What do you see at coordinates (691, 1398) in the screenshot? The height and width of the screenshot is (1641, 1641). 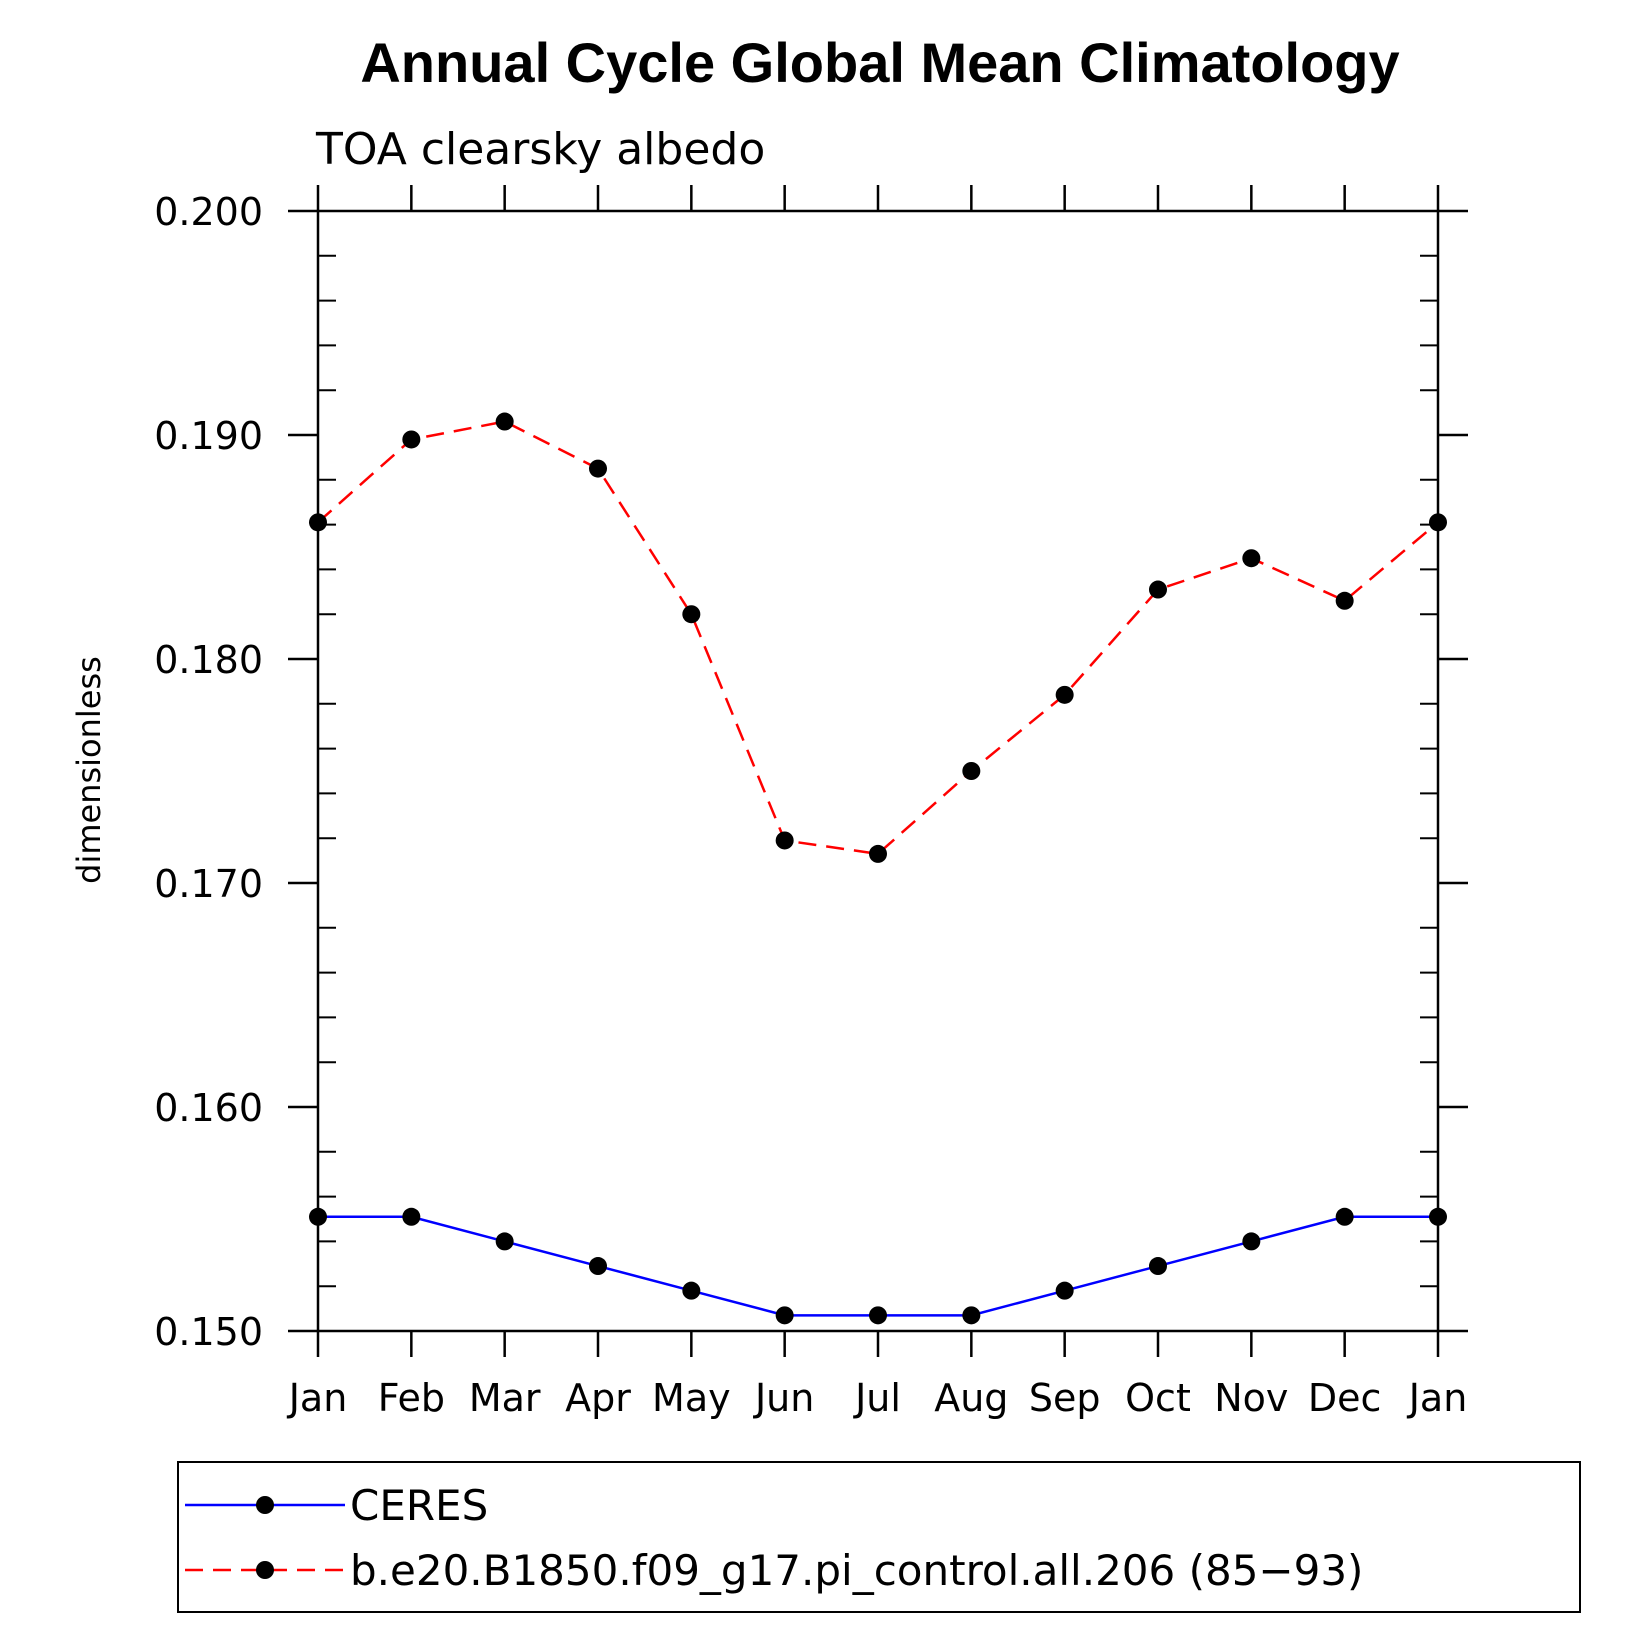 I see `x-tick-label: May` at bounding box center [691, 1398].